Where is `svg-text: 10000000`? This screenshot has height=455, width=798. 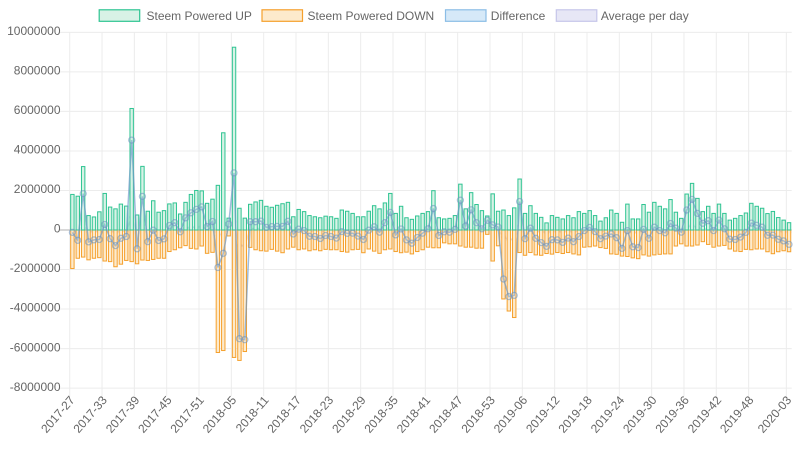 svg-text: 10000000 is located at coordinates (34, 31).